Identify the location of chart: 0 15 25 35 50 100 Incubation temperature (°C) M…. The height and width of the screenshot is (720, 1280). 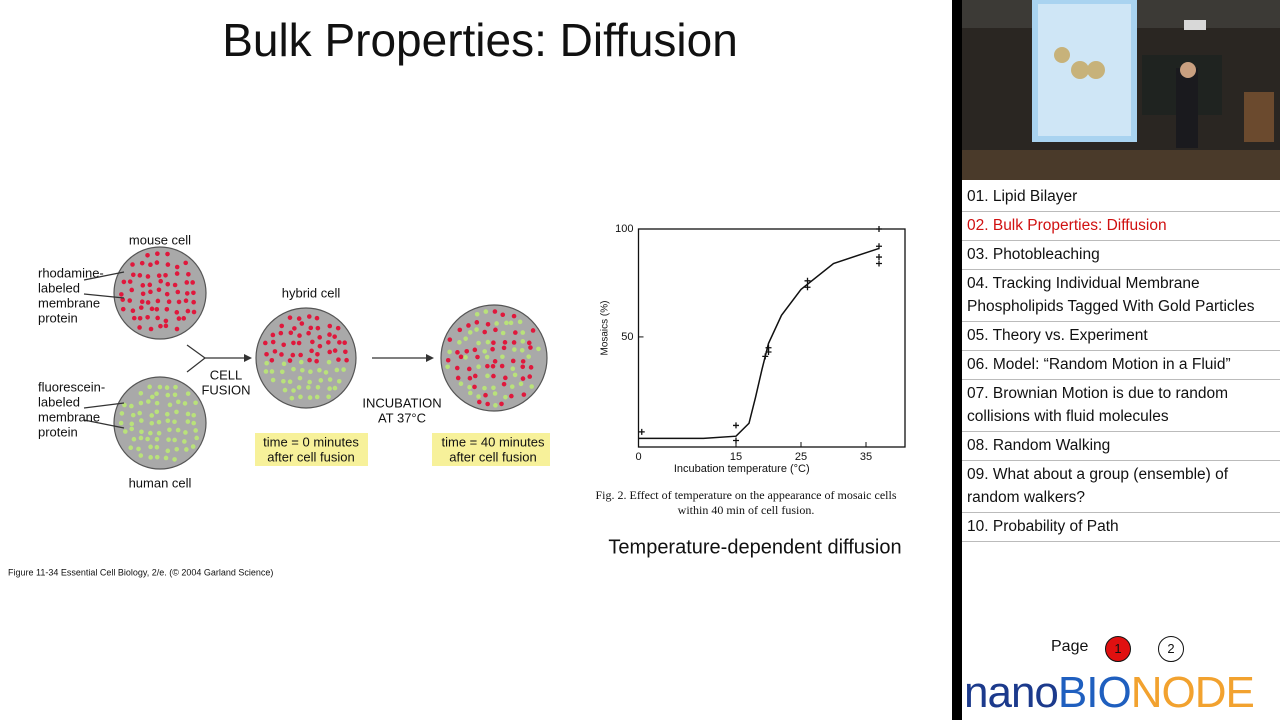
(751, 370).